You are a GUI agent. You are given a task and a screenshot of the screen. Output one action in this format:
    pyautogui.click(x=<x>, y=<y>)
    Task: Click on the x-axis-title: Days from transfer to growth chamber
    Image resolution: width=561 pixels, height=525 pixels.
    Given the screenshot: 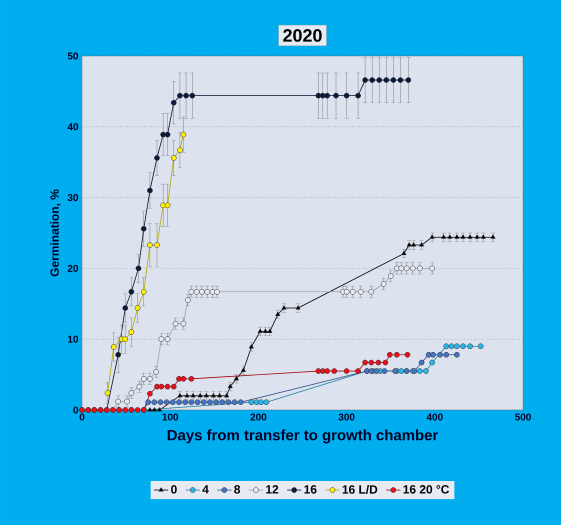 What is the action you would take?
    pyautogui.click(x=303, y=436)
    